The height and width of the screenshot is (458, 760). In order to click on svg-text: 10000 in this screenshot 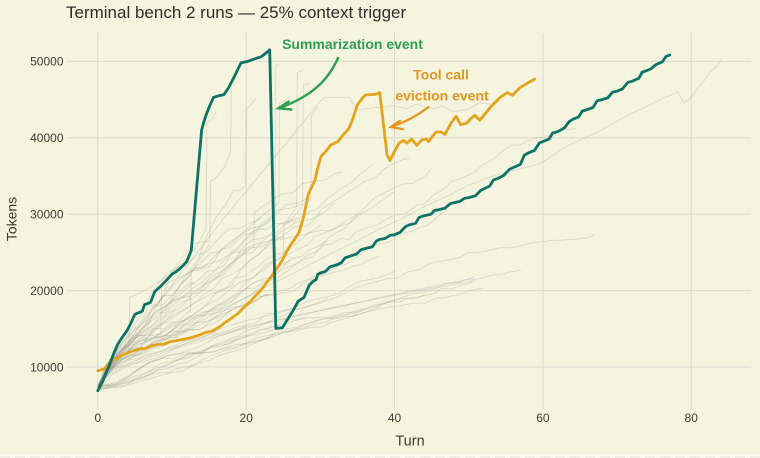, I will do `click(47, 367)`.